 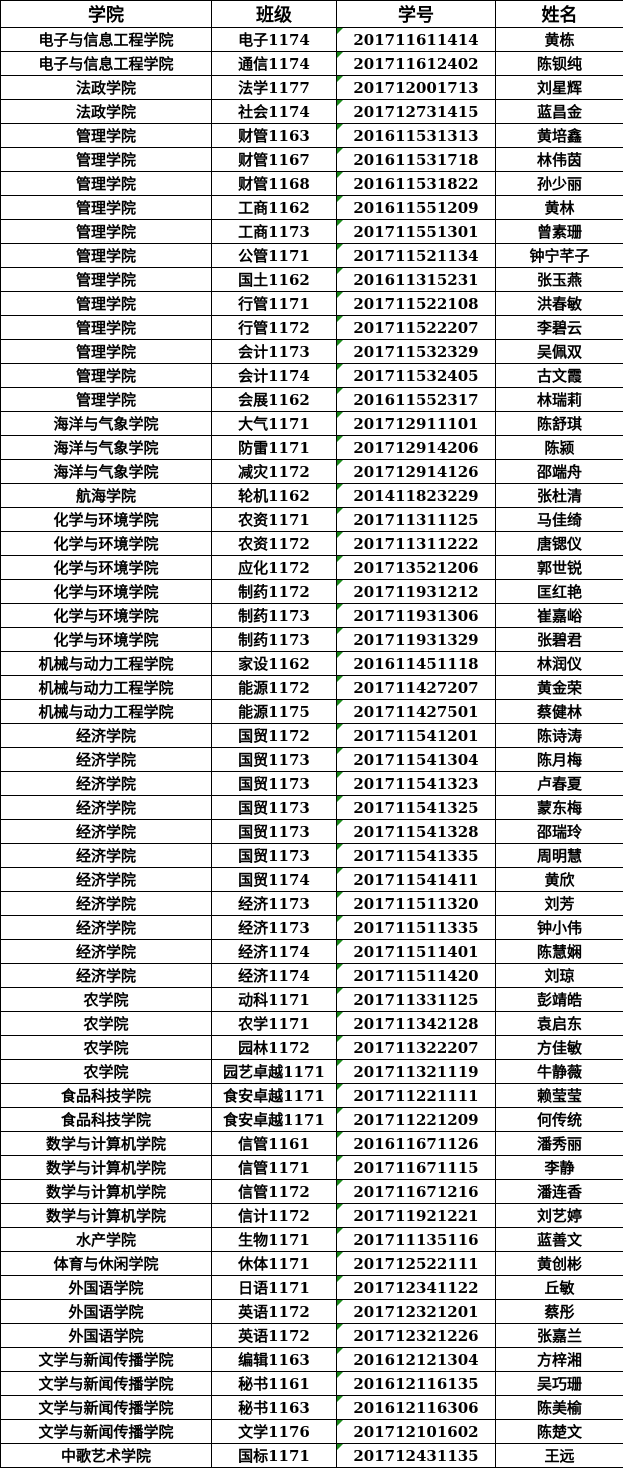 What do you see at coordinates (559, 1383) in the screenshot?
I see `cell-name: 吴巧珊` at bounding box center [559, 1383].